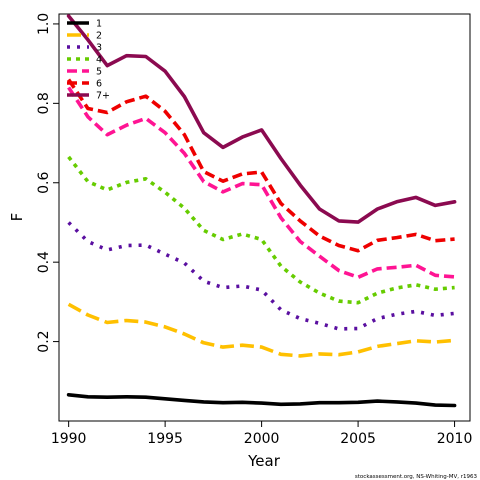  Describe the element at coordinates (44, 262) in the screenshot. I see `y-tick-label: 0.4` at that location.